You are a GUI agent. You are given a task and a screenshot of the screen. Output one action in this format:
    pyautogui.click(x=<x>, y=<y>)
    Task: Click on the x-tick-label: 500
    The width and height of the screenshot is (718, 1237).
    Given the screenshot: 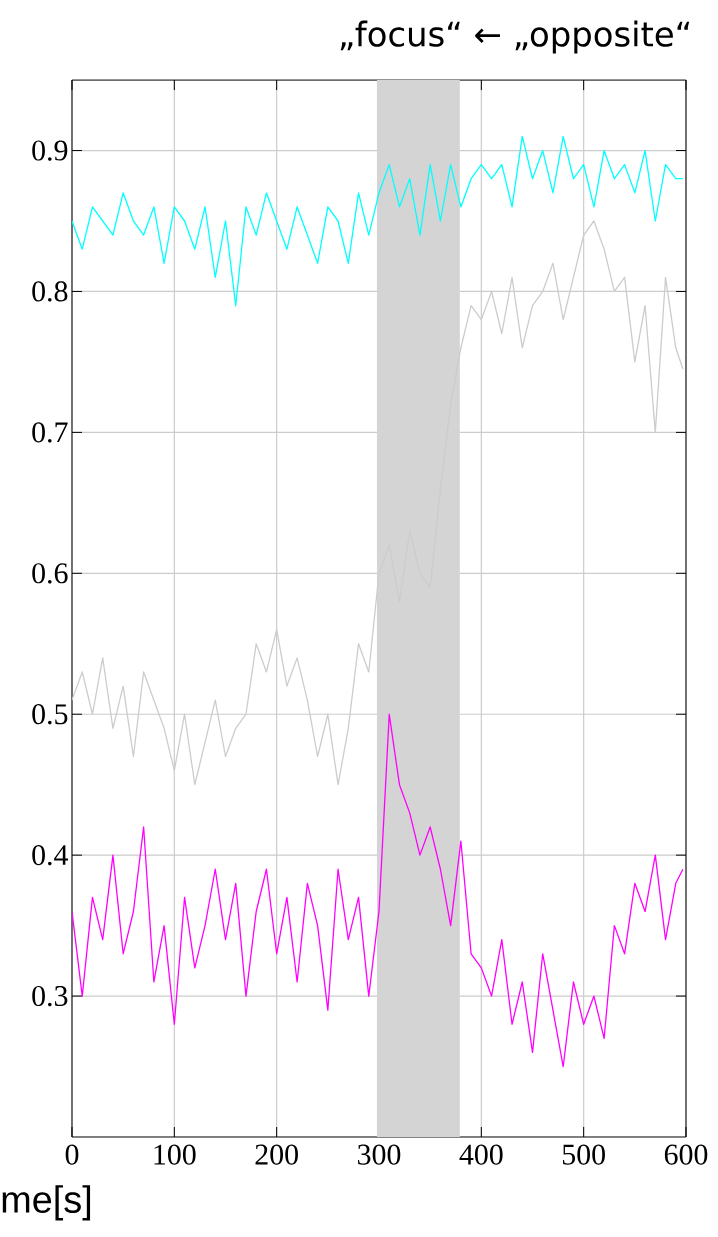 What is the action you would take?
    pyautogui.click(x=583, y=1154)
    